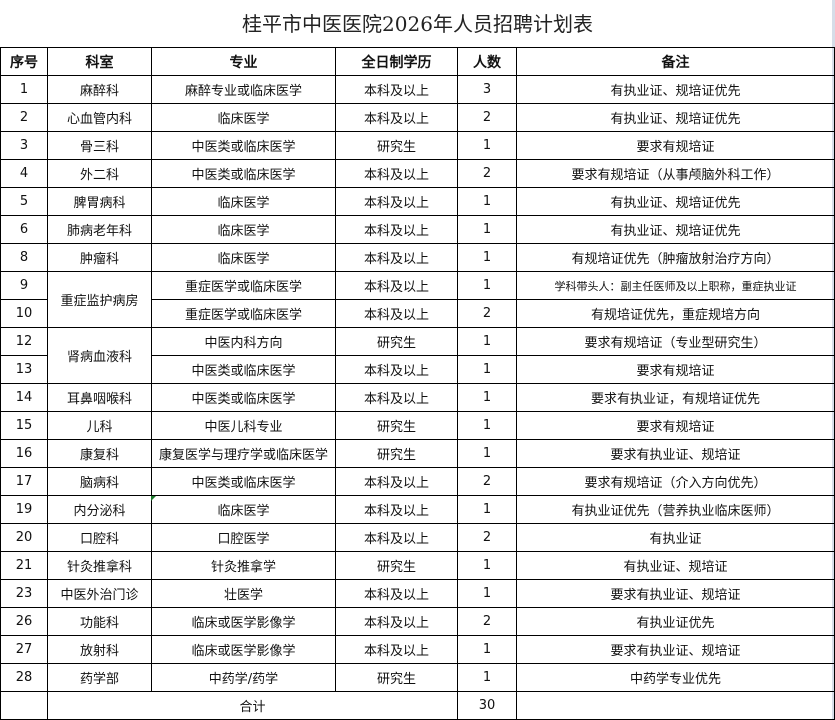  What do you see at coordinates (675, 621) in the screenshot?
I see `cell-note: 有执业证优先` at bounding box center [675, 621].